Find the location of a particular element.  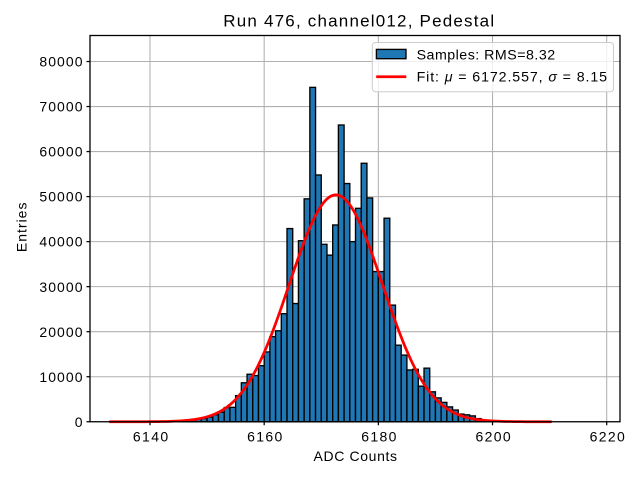

svg-text: 10000 is located at coordinates (61, 377).